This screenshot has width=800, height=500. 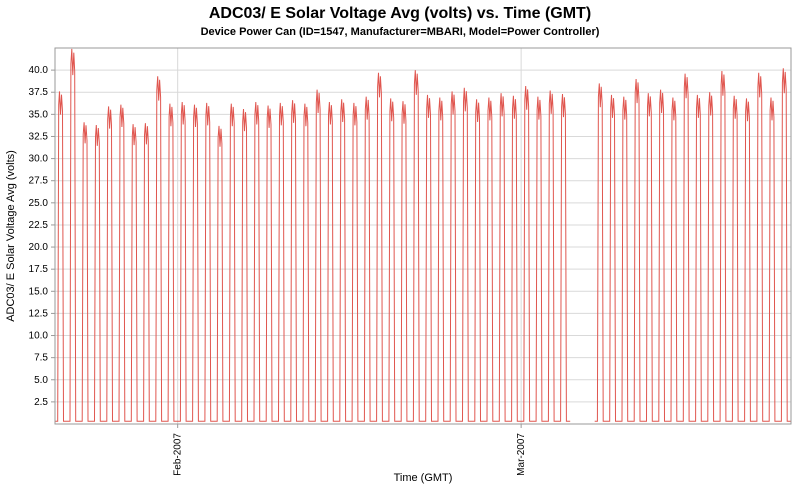 I want to click on y-tick-label: 5.0, so click(x=41, y=380).